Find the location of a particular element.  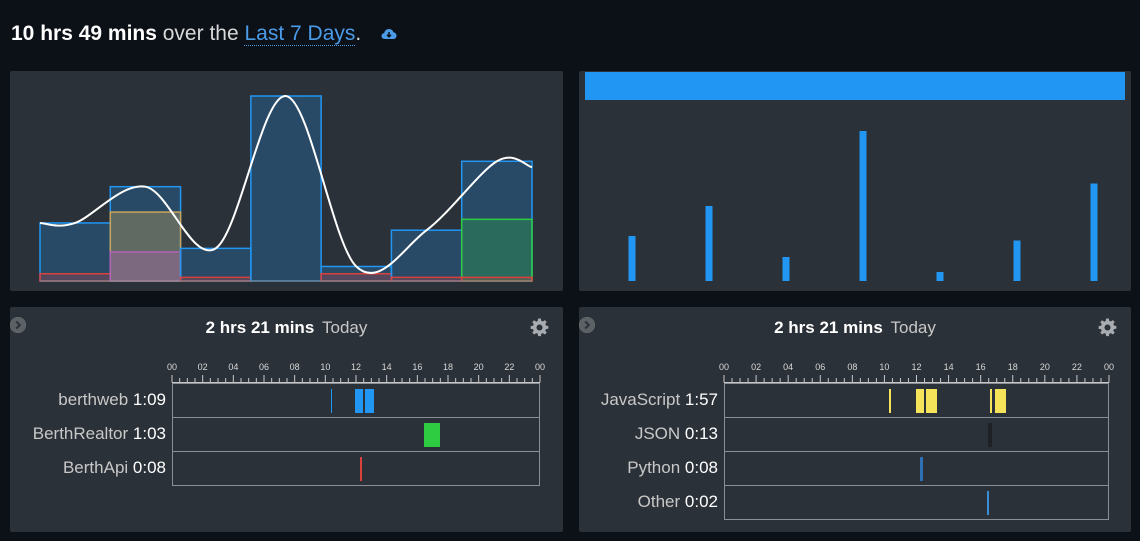

hour-label: 04 is located at coordinates (788, 367).